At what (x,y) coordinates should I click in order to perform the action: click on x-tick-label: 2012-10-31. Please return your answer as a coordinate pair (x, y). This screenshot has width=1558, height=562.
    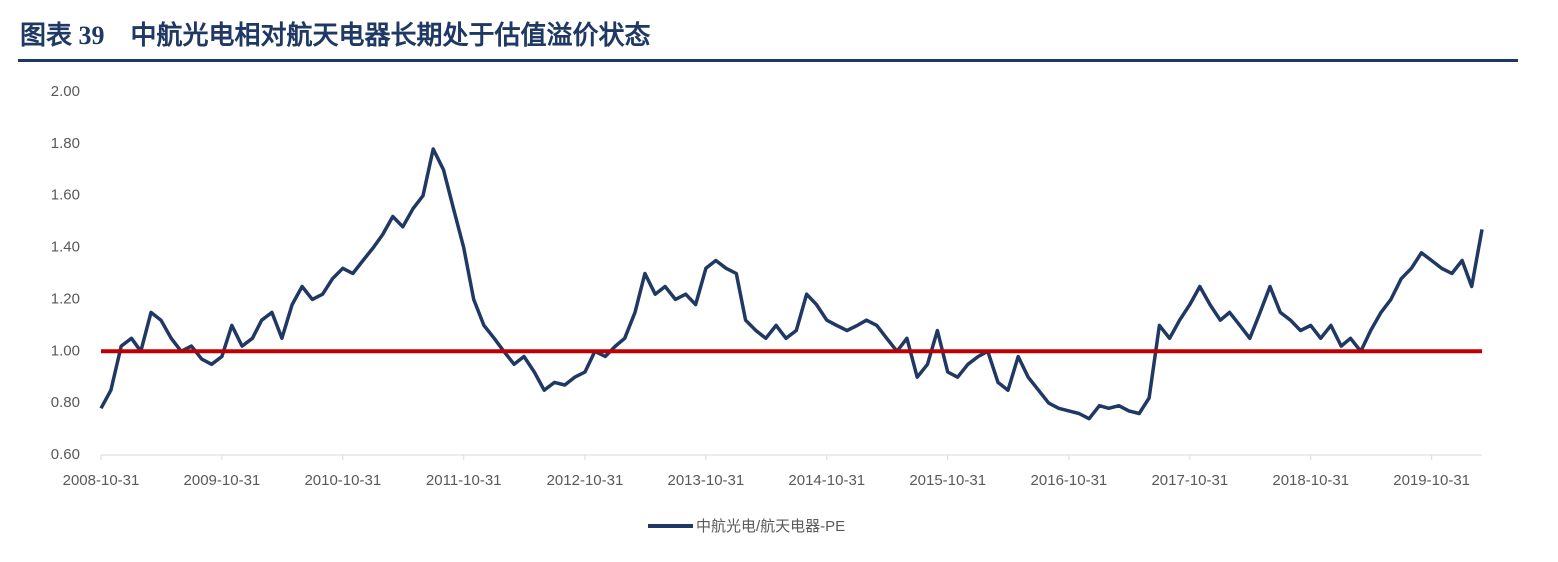
    Looking at the image, I should click on (585, 480).